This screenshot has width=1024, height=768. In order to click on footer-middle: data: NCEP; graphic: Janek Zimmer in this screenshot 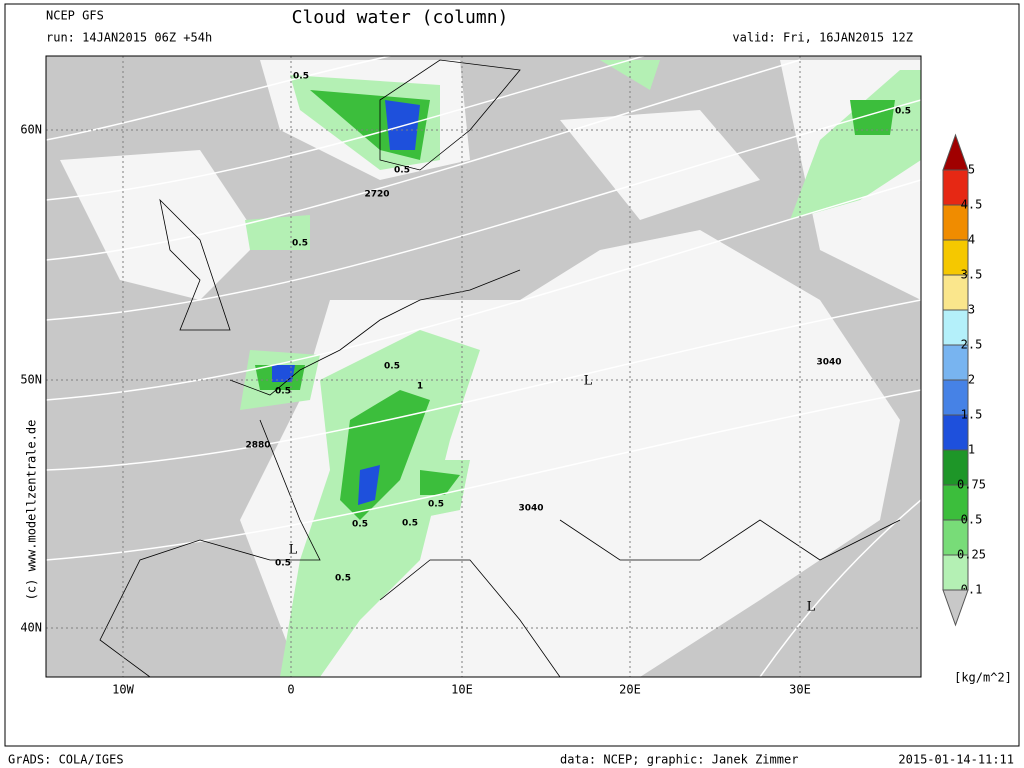, I will do `click(679, 760)`.